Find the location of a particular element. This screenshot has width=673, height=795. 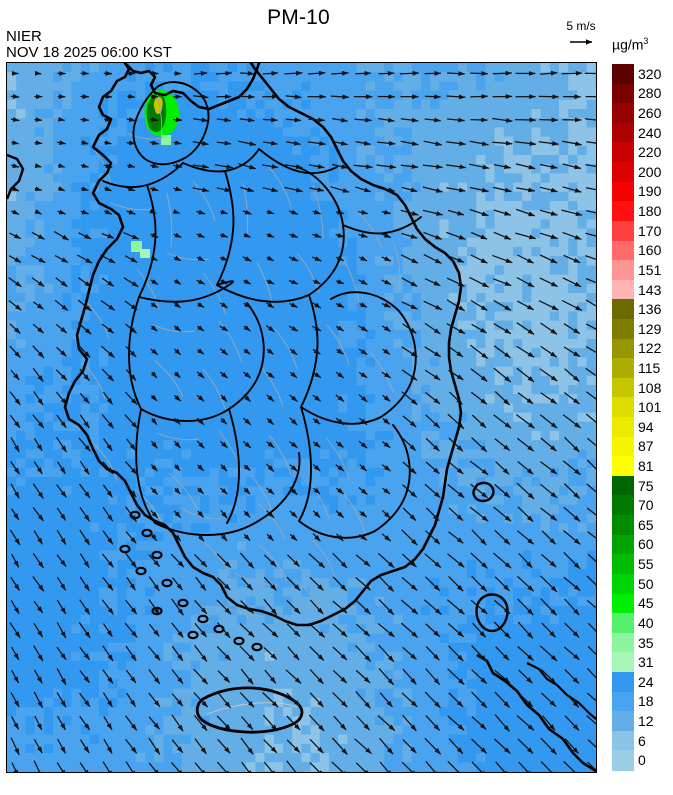

wind-reference-arrow-icon is located at coordinates (581, 42).